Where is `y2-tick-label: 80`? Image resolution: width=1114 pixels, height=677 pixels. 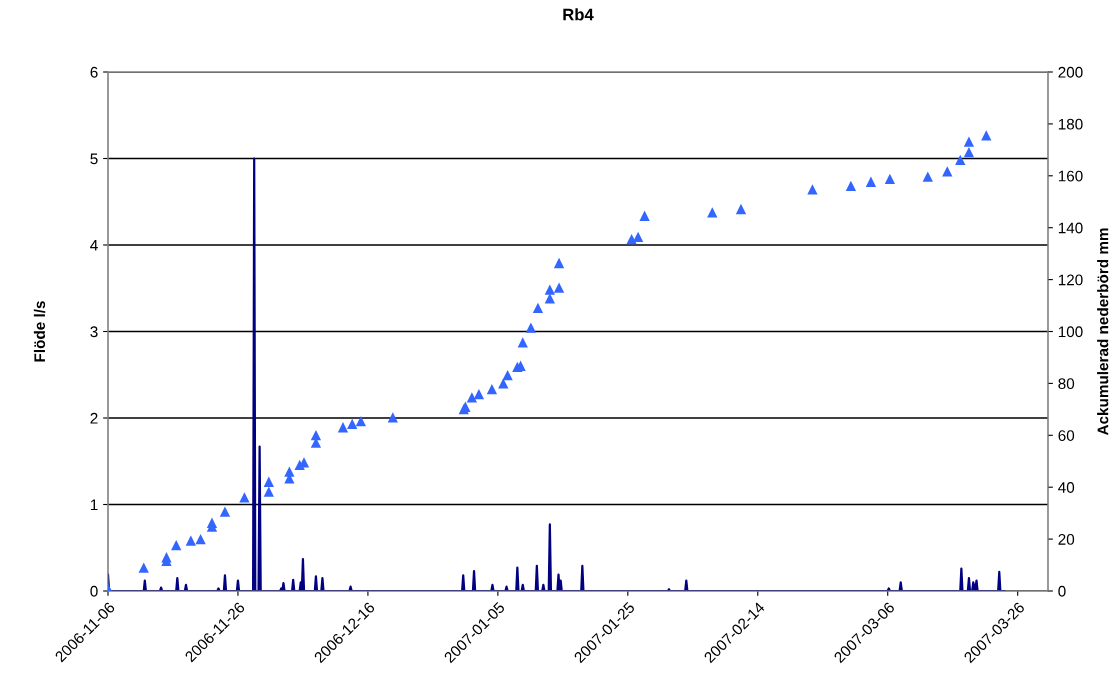 y2-tick-label: 80 is located at coordinates (1066, 384).